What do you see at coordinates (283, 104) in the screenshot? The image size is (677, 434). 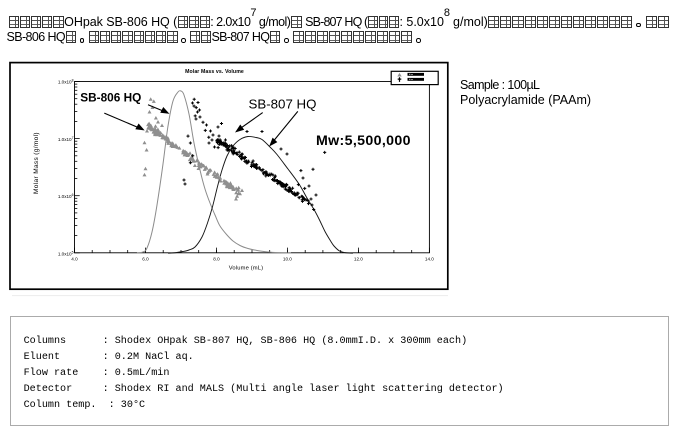 I see `svg-text: SB-807 HQ` at bounding box center [283, 104].